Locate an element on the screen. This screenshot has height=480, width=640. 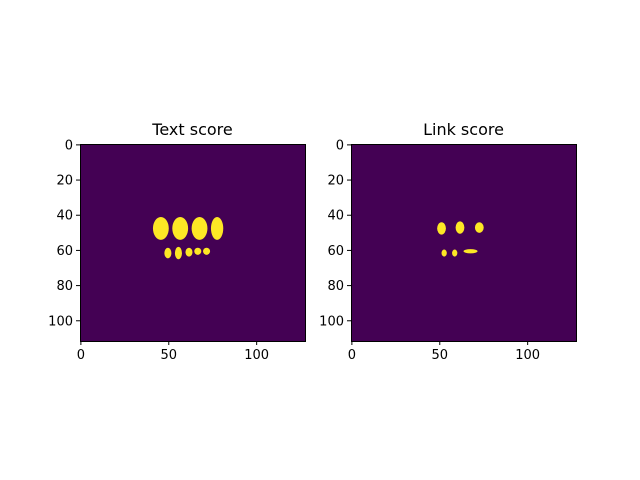
panel-title: Text score is located at coordinates (191, 129).